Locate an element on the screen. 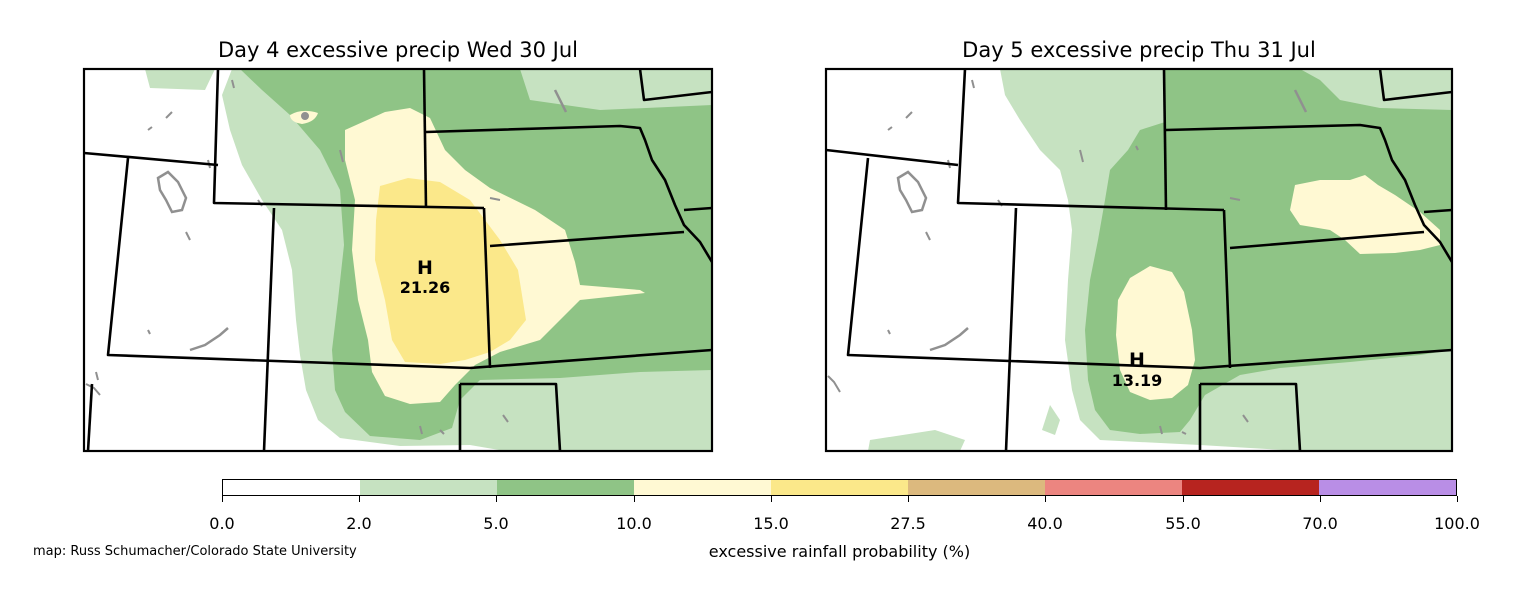 This screenshot has height=592, width=1530. colorbar-tick-label: 2.0 is located at coordinates (359, 523).